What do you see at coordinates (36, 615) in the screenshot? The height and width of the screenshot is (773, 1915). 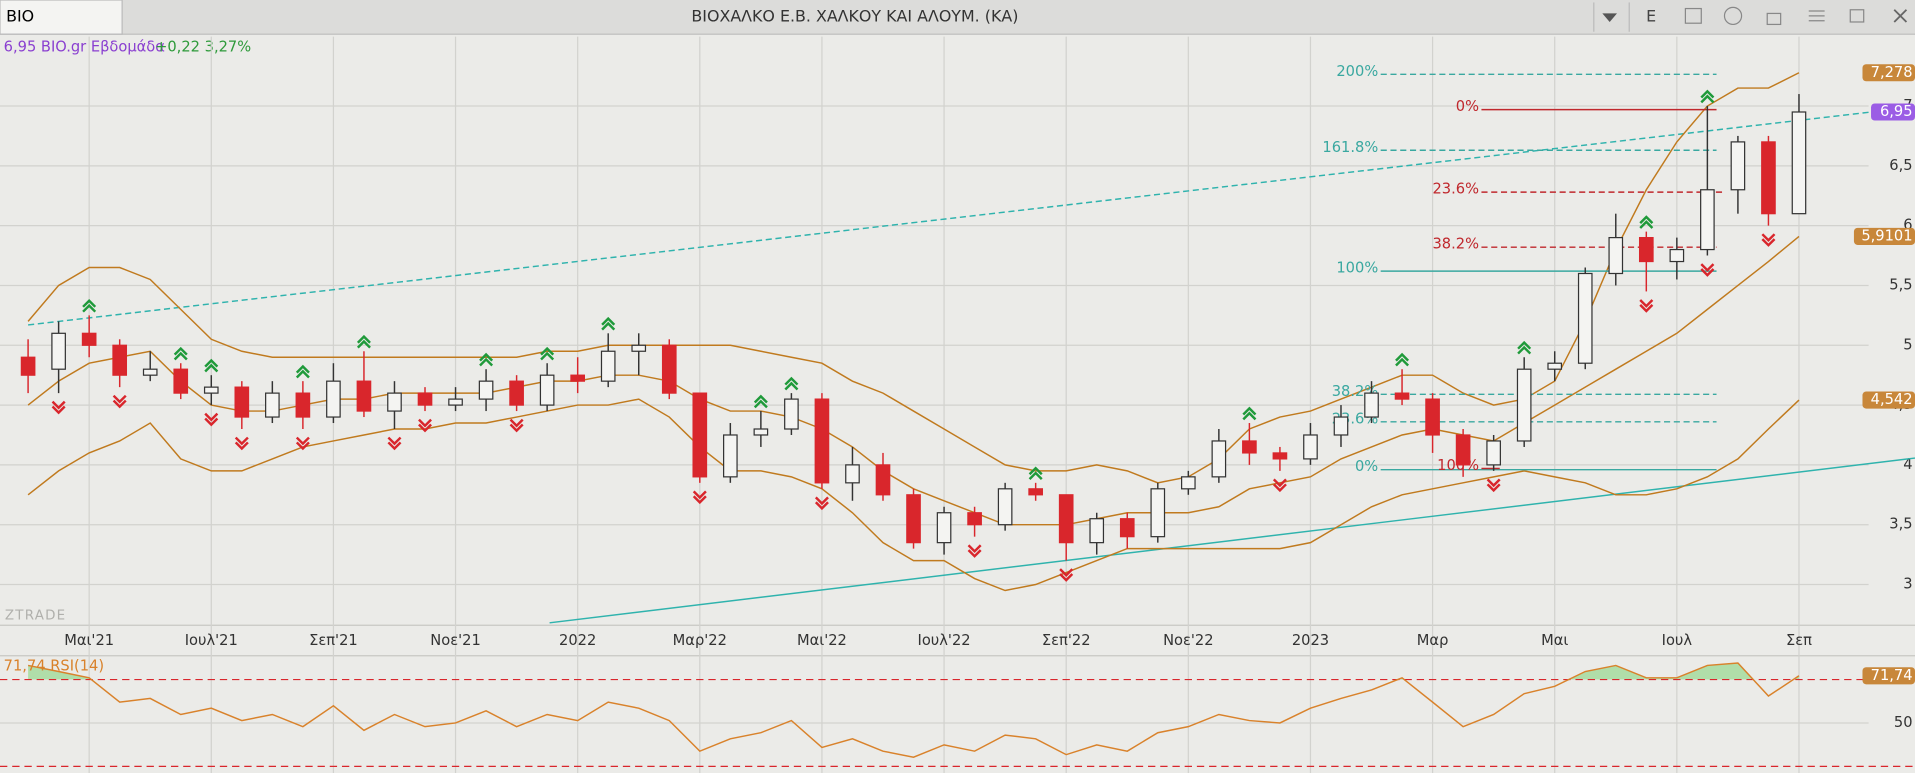 I see `watermark: ZTRADE` at bounding box center [36, 615].